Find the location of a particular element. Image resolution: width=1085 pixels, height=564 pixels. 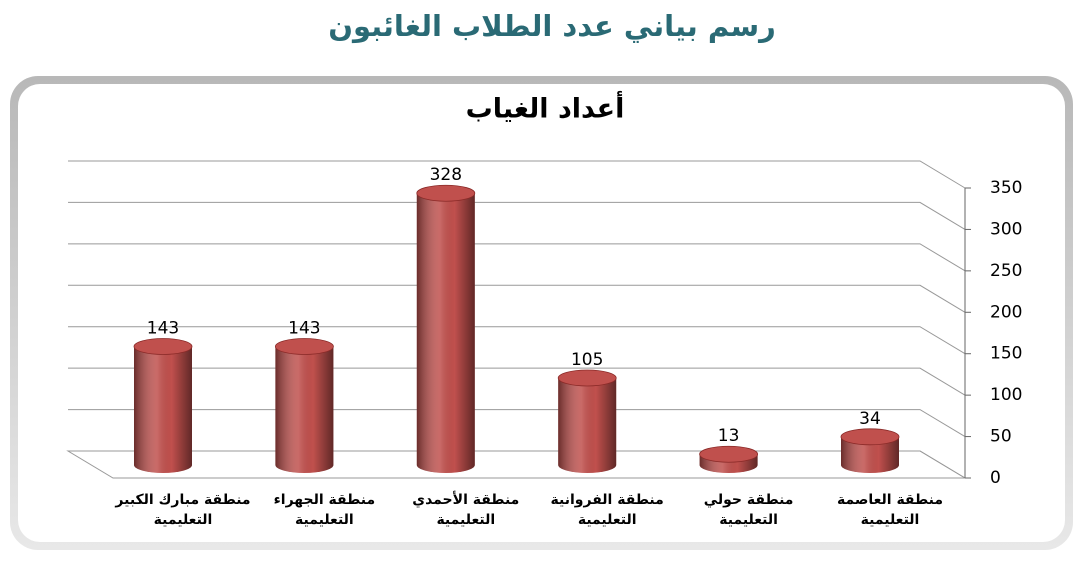

y-tick-label: 100 is located at coordinates (1006, 395).